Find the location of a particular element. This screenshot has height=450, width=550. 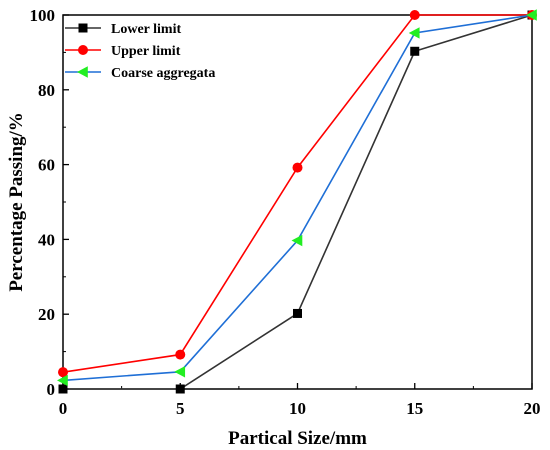

x-tick-label: 15 is located at coordinates (414, 408).